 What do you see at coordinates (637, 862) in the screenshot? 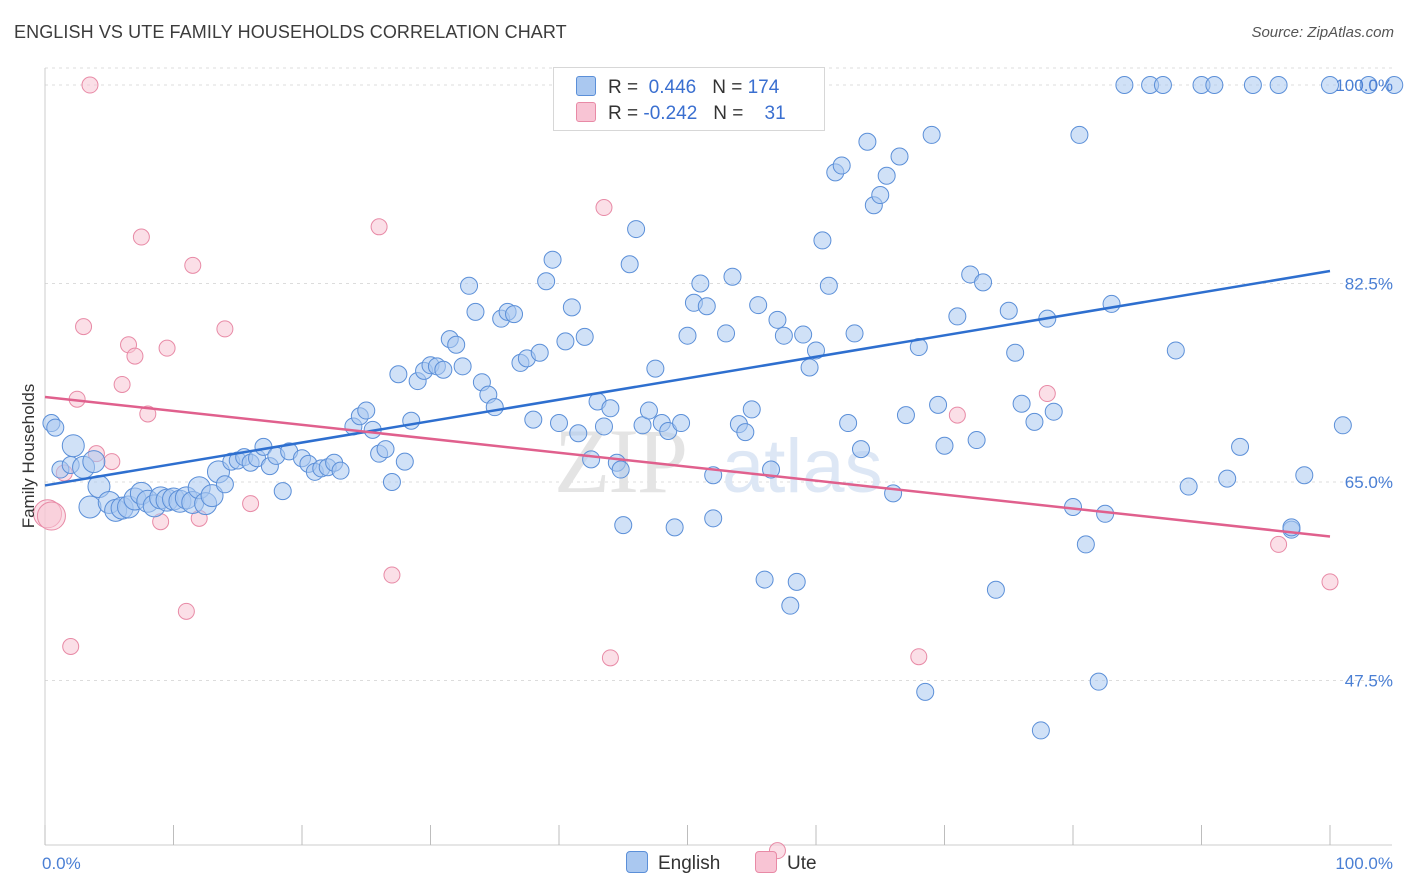
I see `english-legend-swatch` at bounding box center [637, 862].